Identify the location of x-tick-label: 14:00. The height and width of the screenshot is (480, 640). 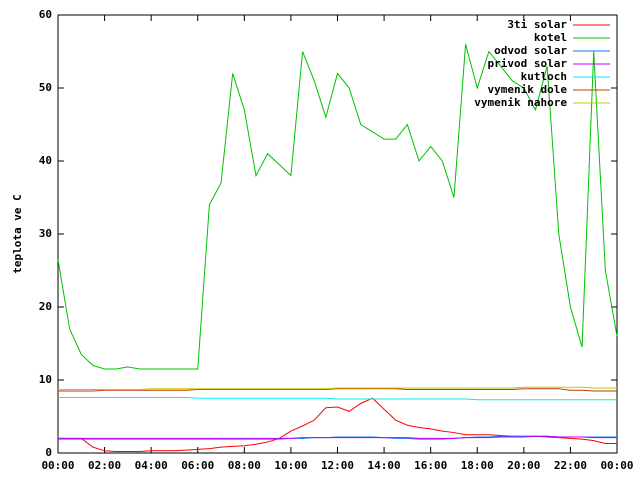
(384, 465).